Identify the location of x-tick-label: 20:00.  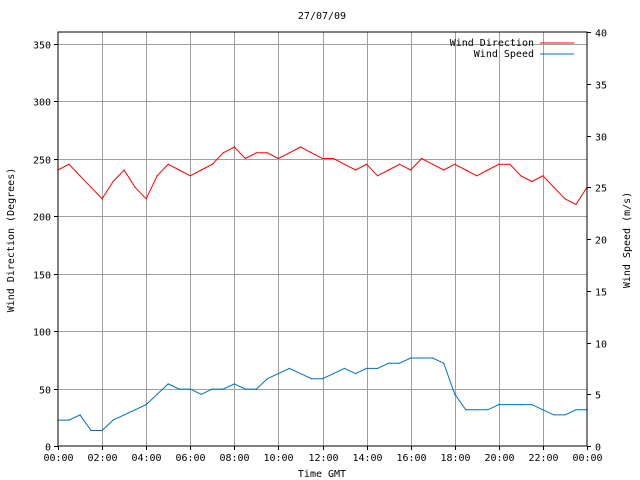
(499, 458).